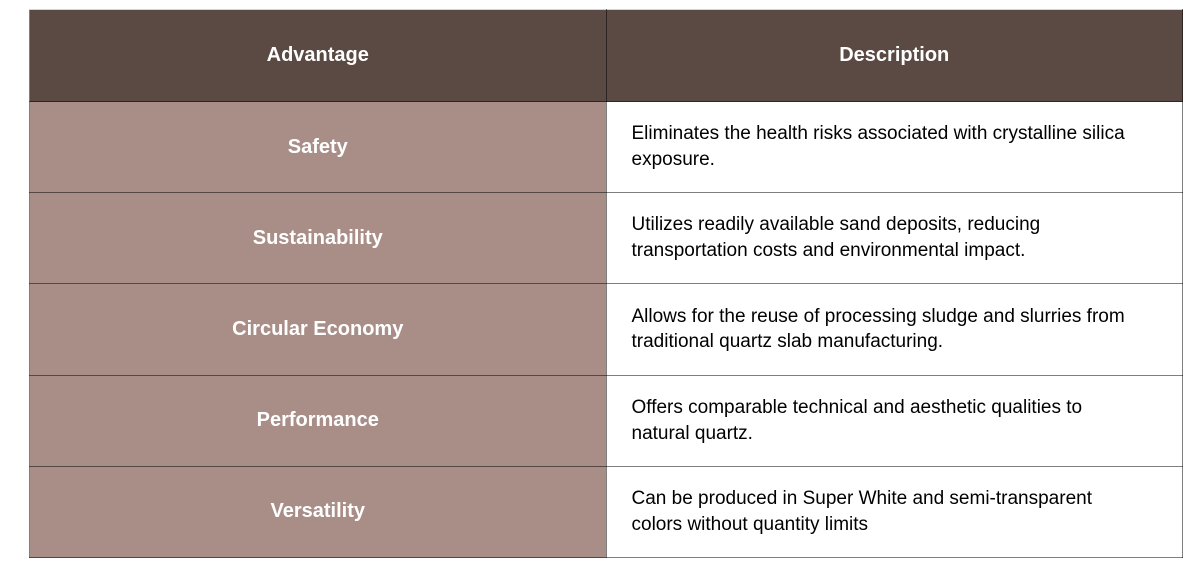 The image size is (1200, 576). What do you see at coordinates (318, 147) in the screenshot?
I see `advantage-cell-safety: Safety` at bounding box center [318, 147].